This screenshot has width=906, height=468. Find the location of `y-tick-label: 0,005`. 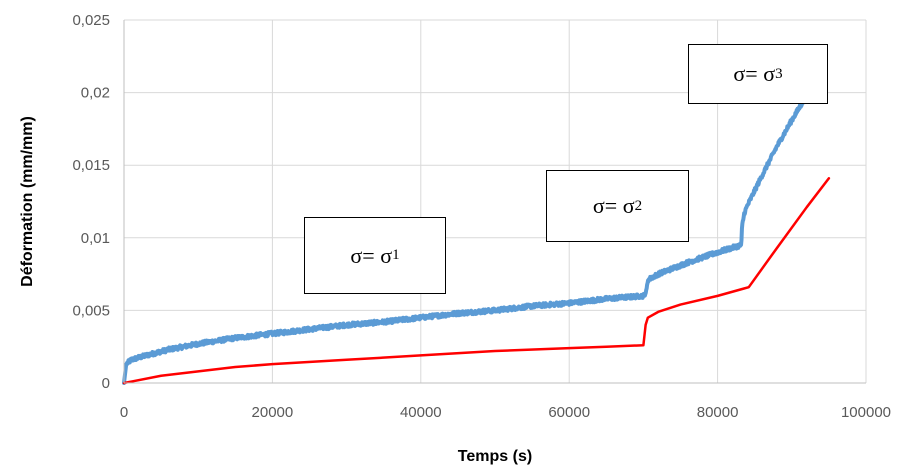

y-tick-label: 0,005 is located at coordinates (91, 310).